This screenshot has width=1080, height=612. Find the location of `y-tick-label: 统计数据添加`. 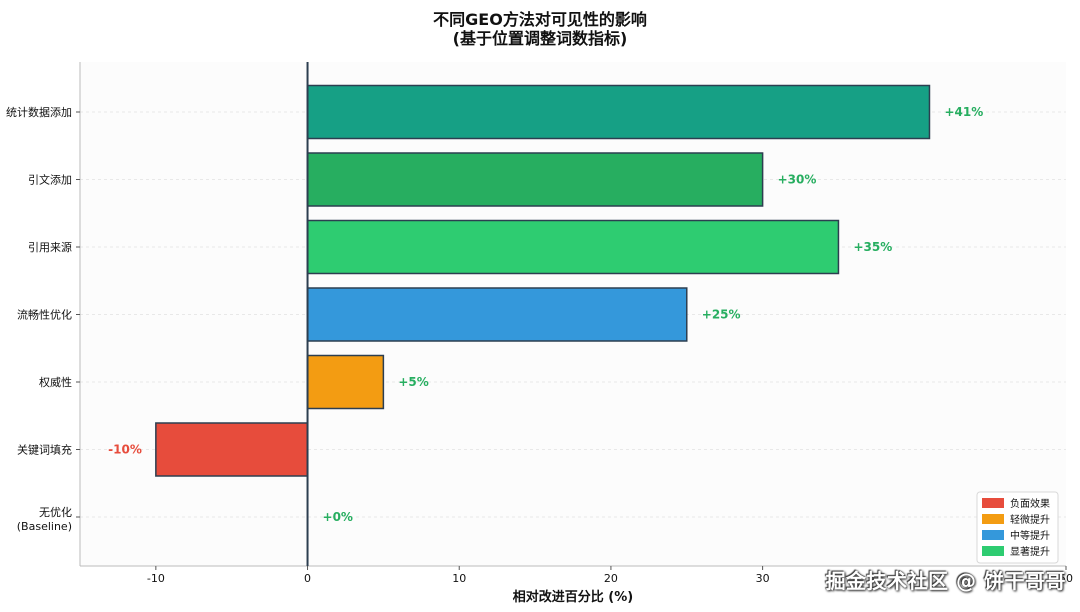

y-tick-label: 统计数据添加 is located at coordinates (39, 112).